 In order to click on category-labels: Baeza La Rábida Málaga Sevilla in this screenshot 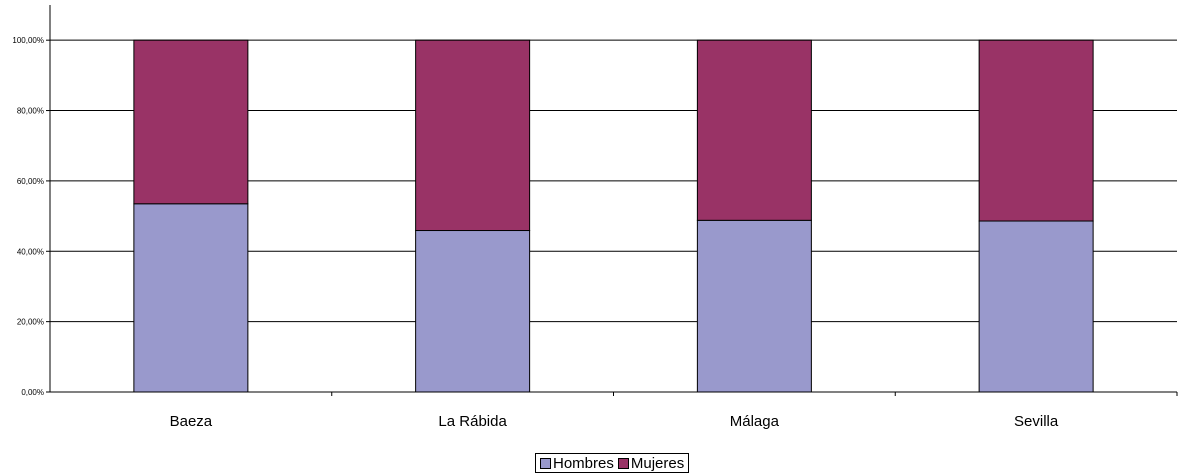, I will do `click(614, 421)`.